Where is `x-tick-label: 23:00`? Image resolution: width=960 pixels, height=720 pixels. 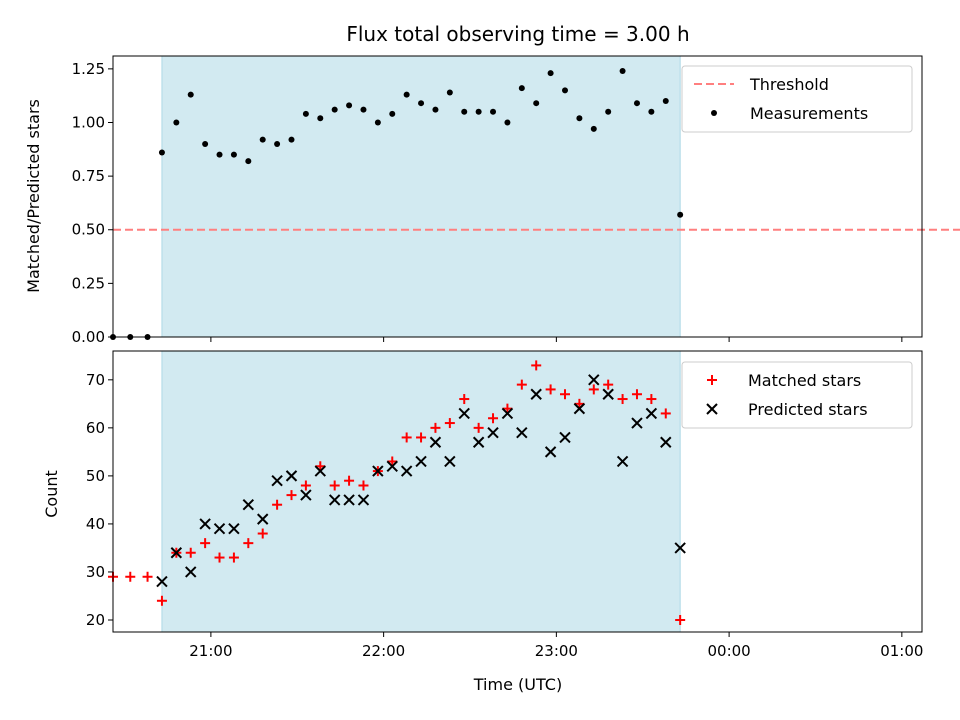 x-tick-label: 23:00 is located at coordinates (556, 651).